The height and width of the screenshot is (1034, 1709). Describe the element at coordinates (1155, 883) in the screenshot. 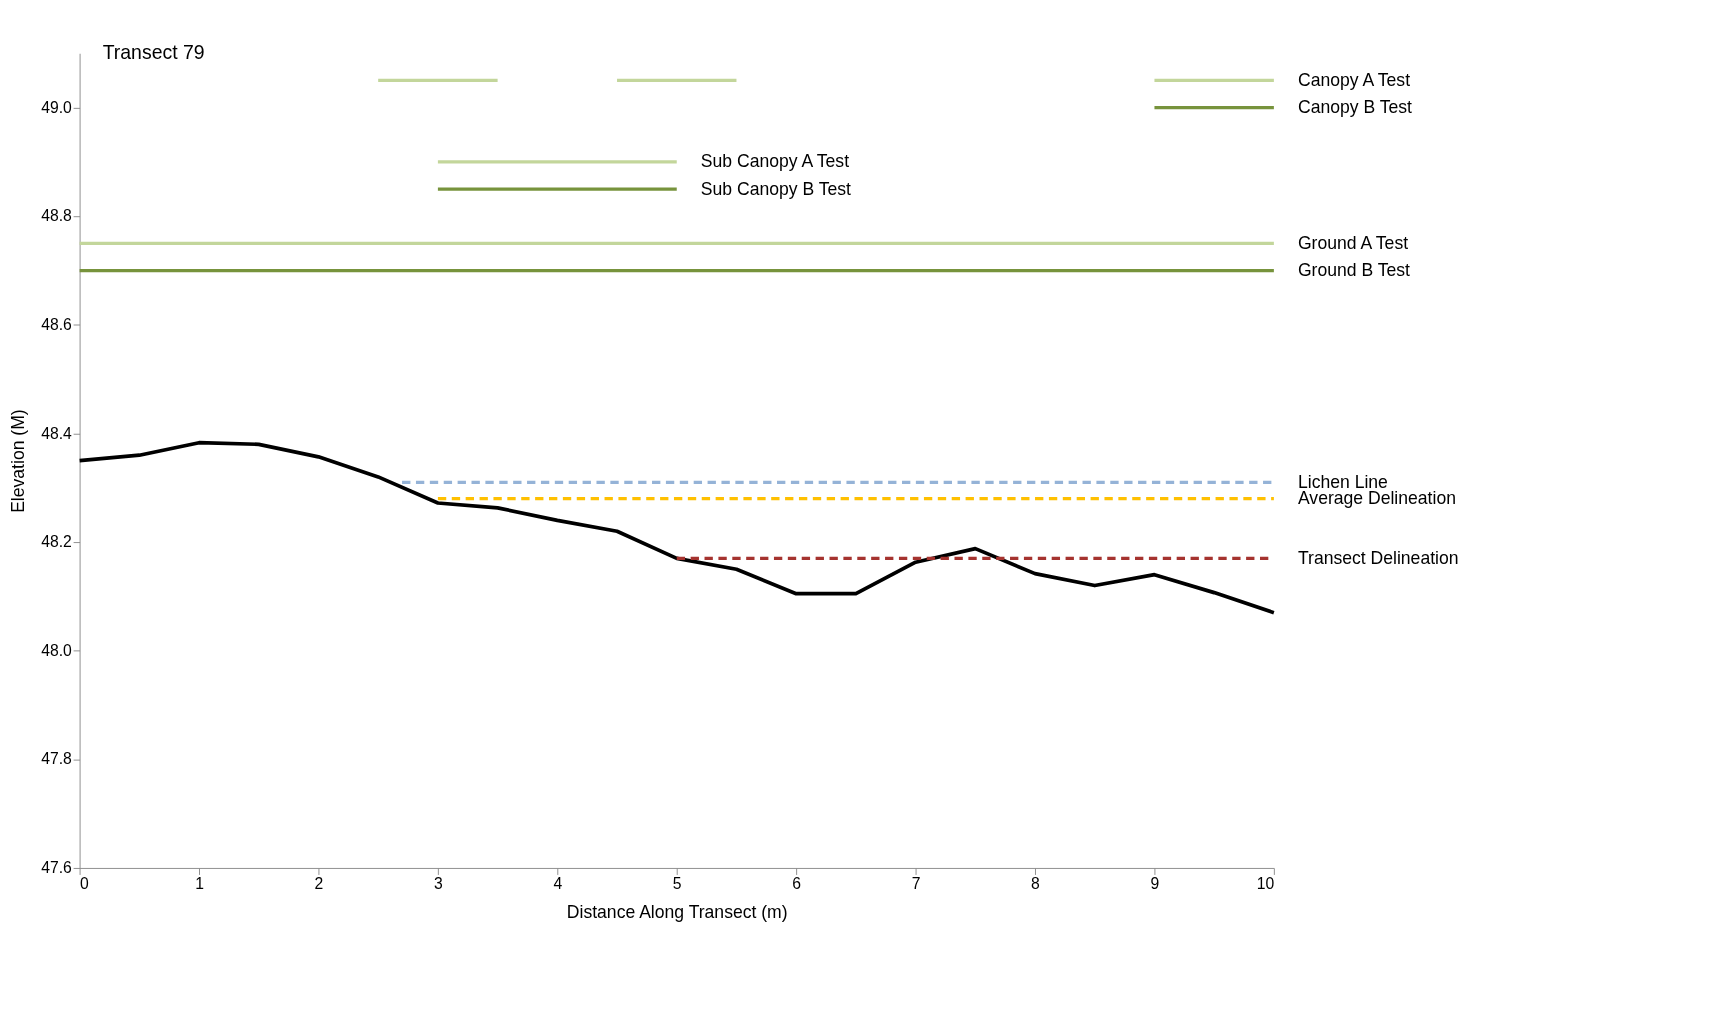

I see `x-tick-label: 9` at that location.